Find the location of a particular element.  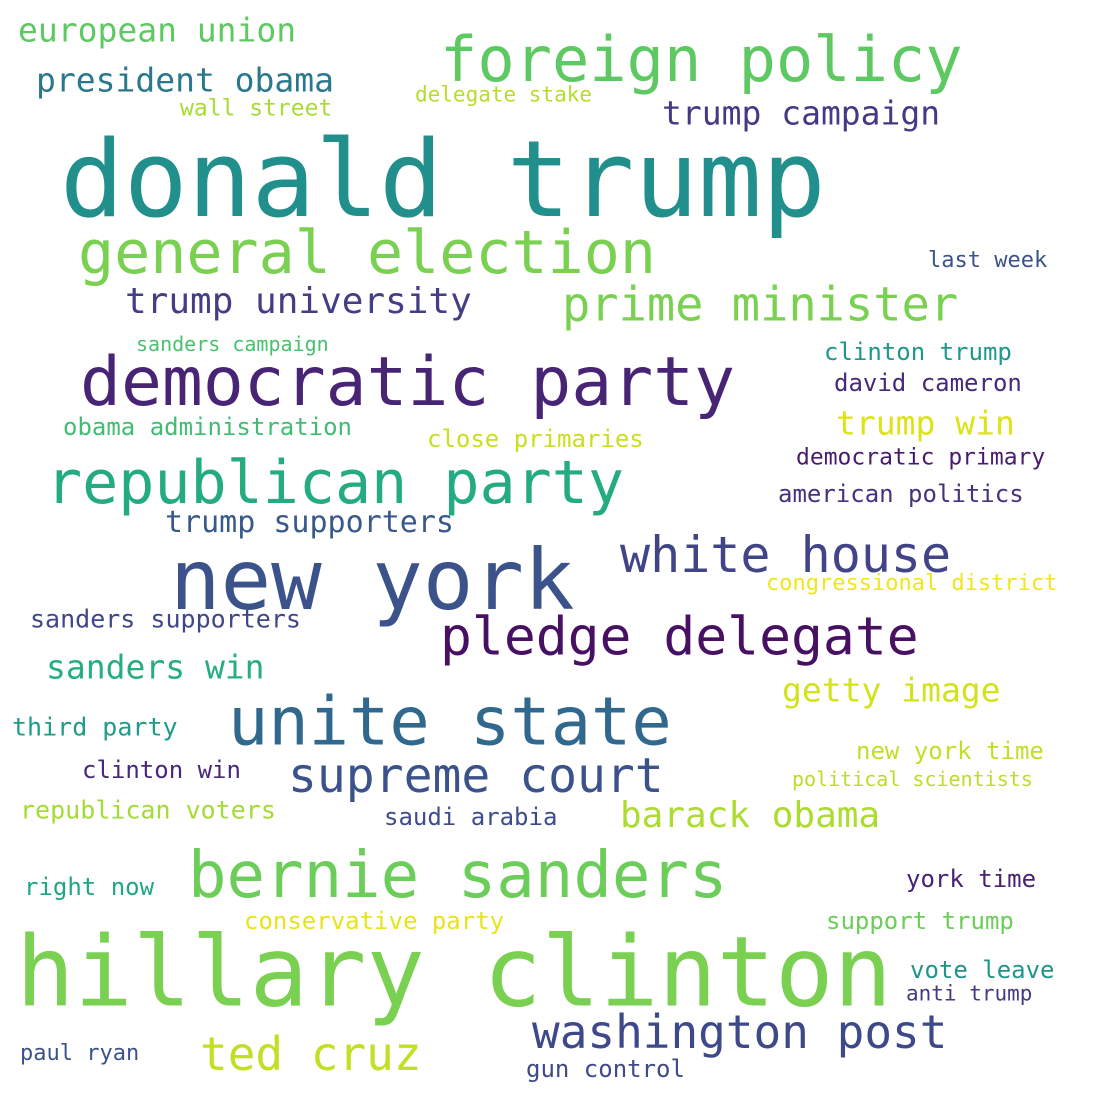

word-pledge-delegate: pledge delegate is located at coordinates (679, 637).